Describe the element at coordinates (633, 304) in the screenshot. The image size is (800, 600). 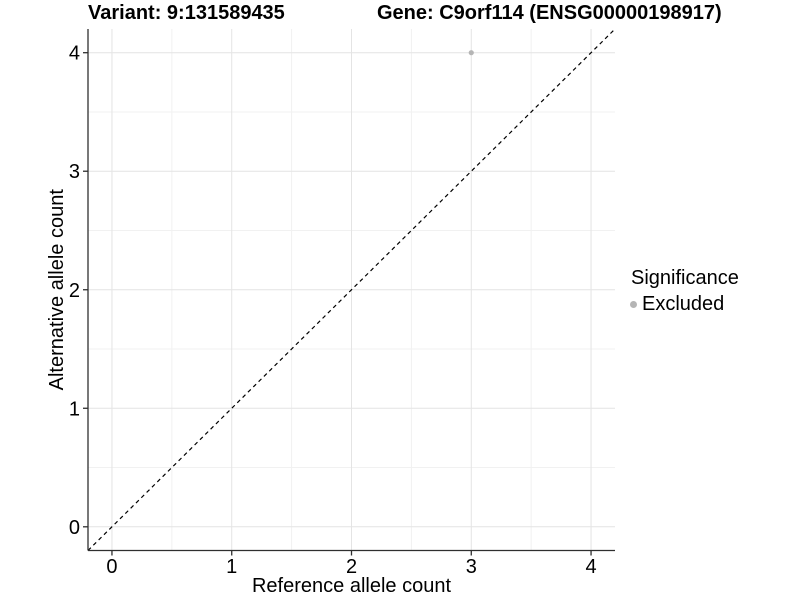
I see `excluded-point-swatch-icon` at that location.